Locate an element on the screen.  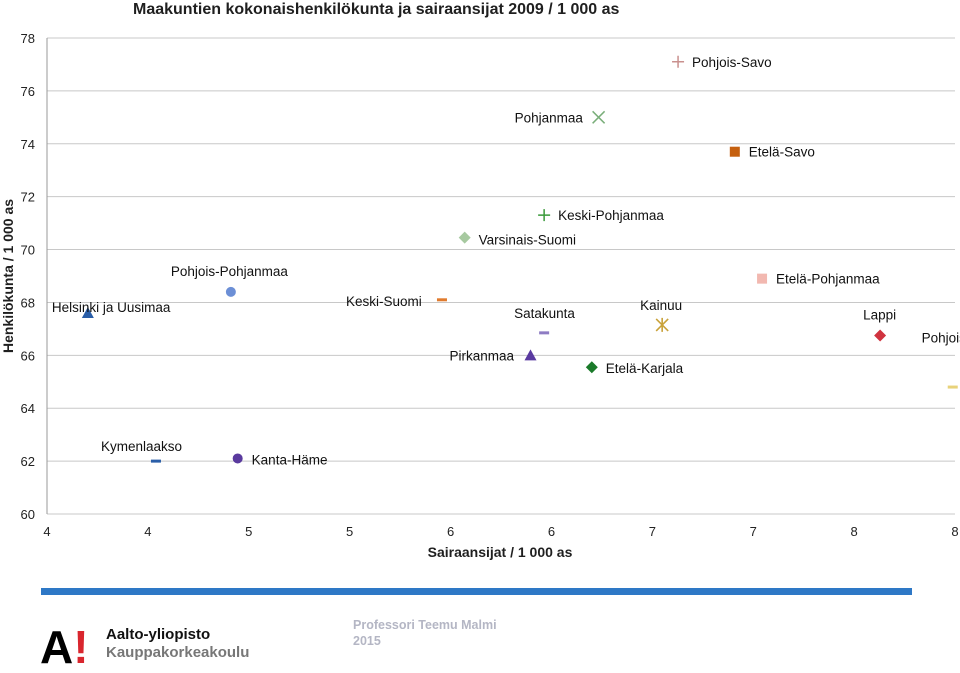
data-point: Kanta-Häme is located at coordinates (280, 459).